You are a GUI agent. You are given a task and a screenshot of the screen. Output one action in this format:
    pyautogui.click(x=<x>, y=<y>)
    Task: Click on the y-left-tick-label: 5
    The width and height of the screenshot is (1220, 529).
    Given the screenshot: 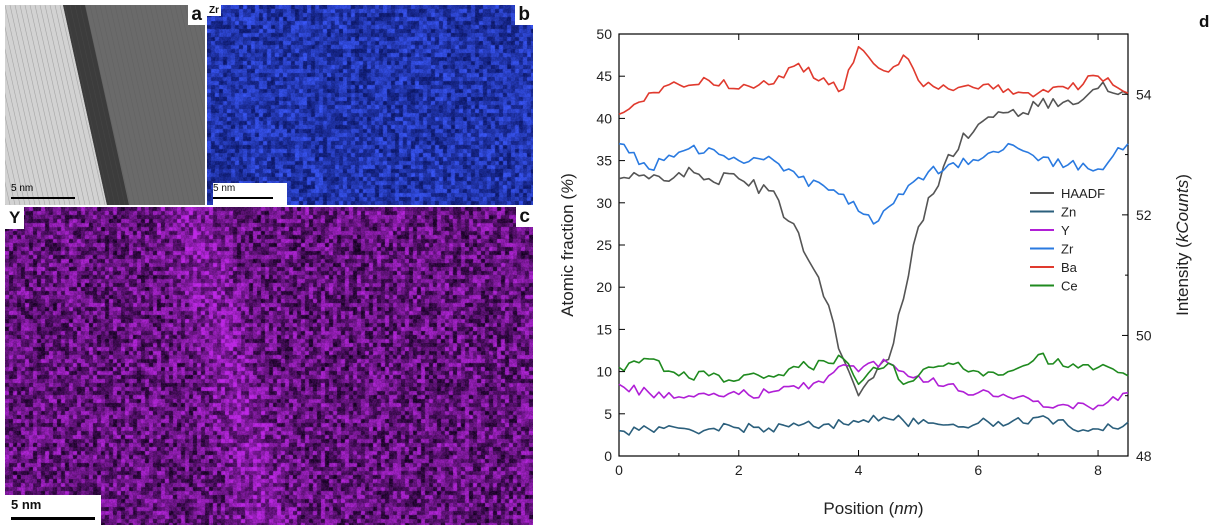 What is the action you would take?
    pyautogui.click(x=608, y=414)
    